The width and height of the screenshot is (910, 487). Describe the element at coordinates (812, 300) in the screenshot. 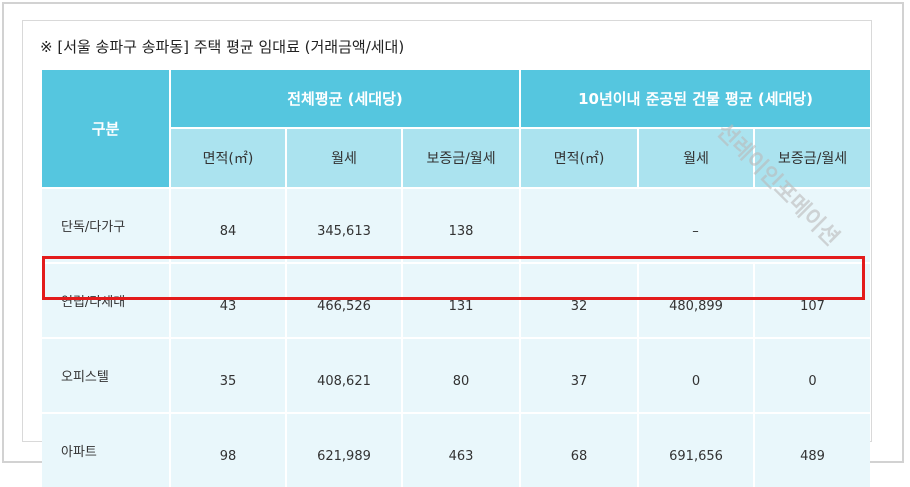

I see `table-cell: 107` at that location.